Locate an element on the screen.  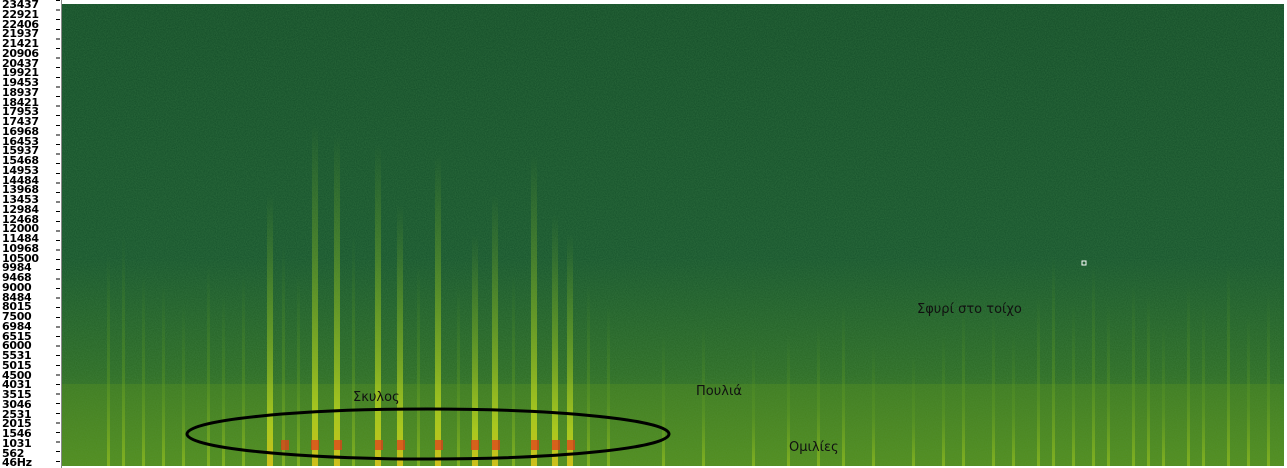
annotation-birds: Πουλιά is located at coordinates (719, 391).